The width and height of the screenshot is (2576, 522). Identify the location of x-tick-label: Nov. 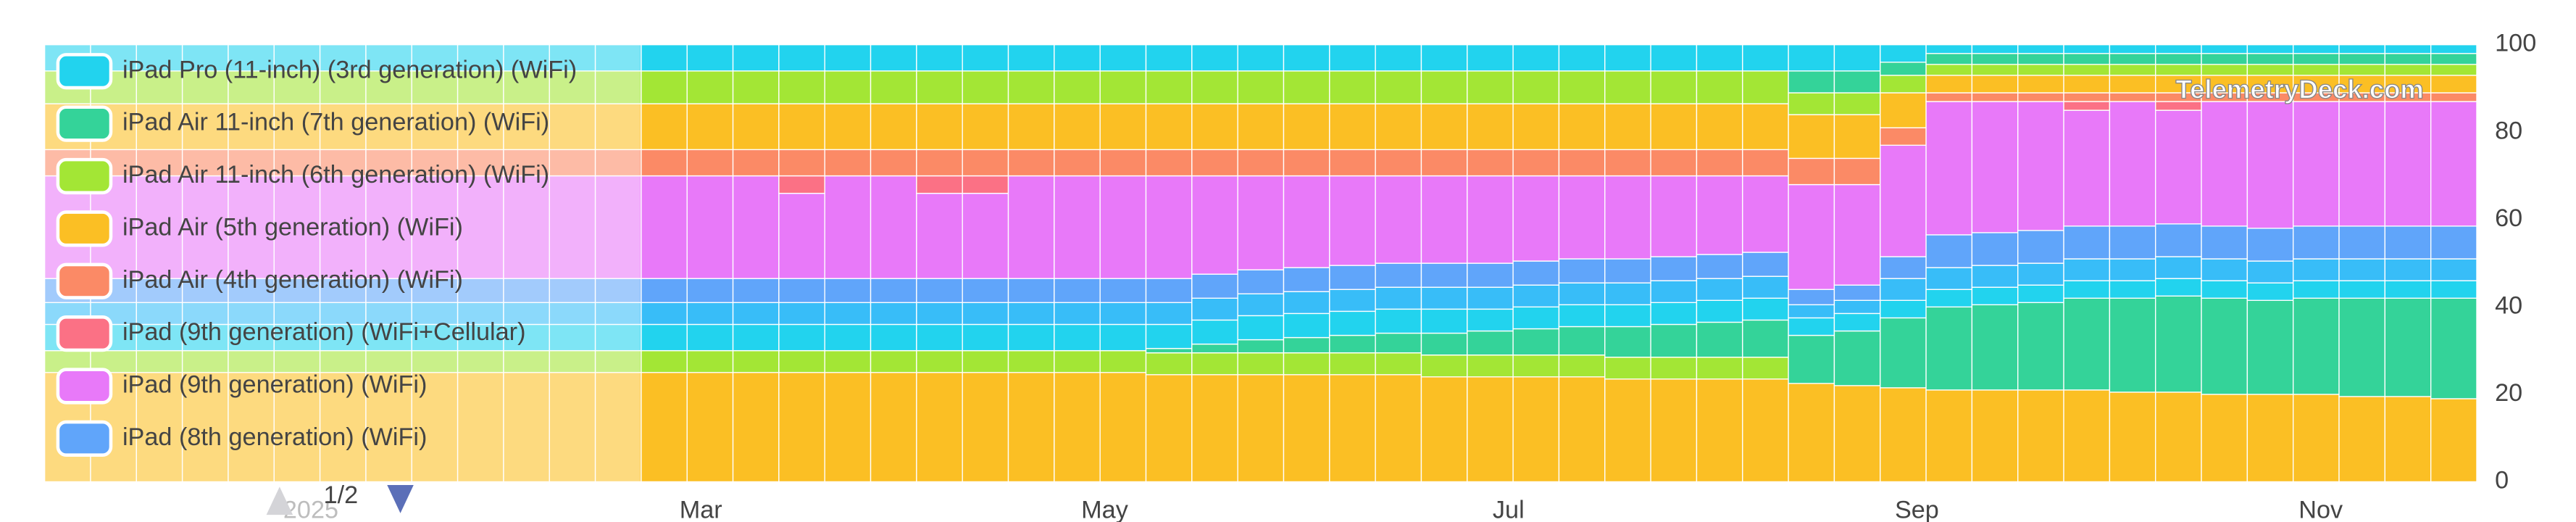
(2320, 509).